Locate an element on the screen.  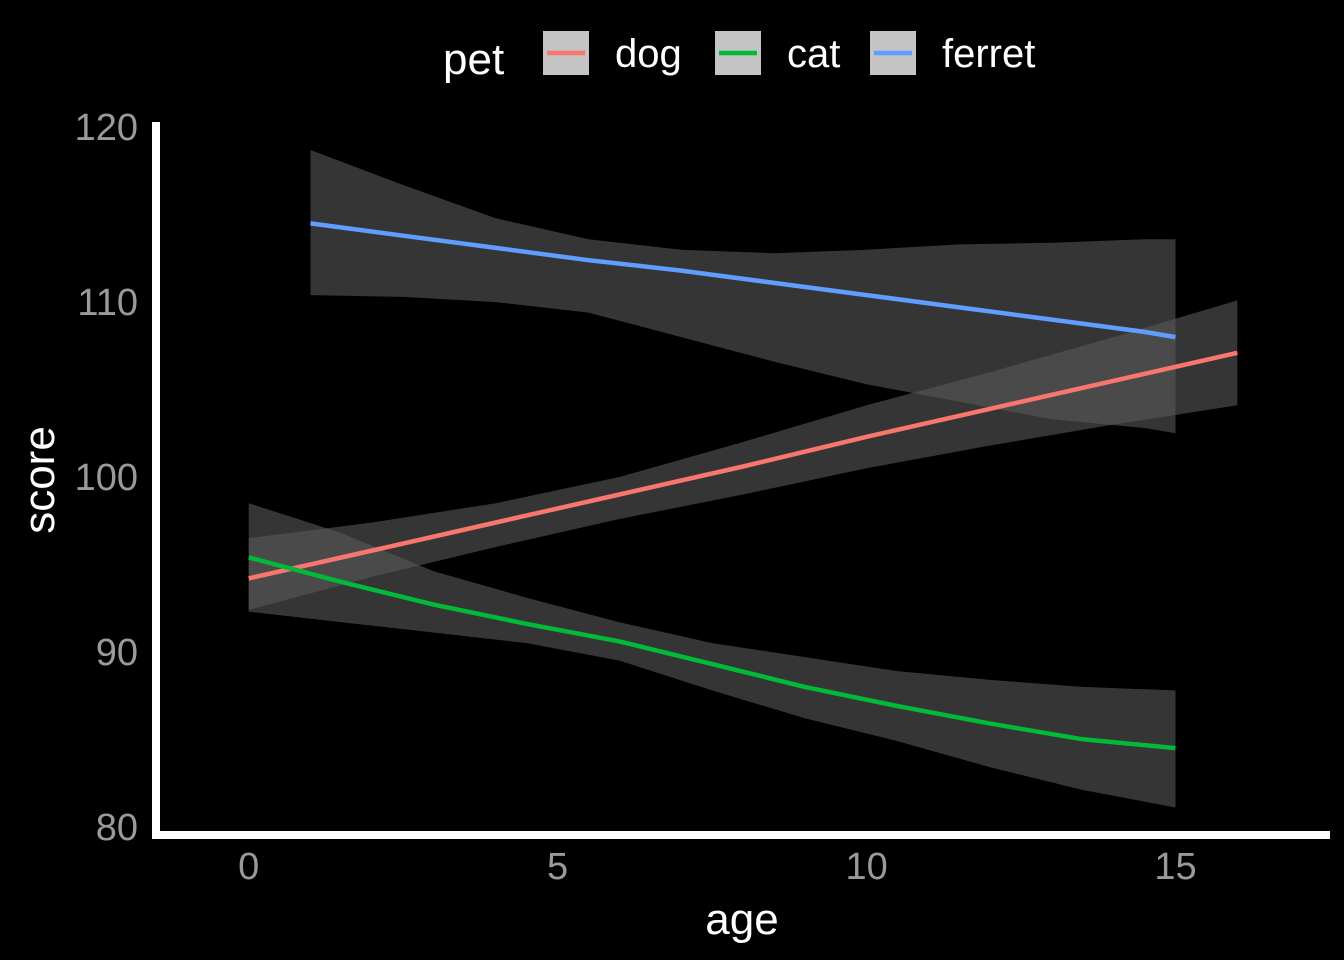
legend: pet dog cat ferret is located at coordinates (739, 57).